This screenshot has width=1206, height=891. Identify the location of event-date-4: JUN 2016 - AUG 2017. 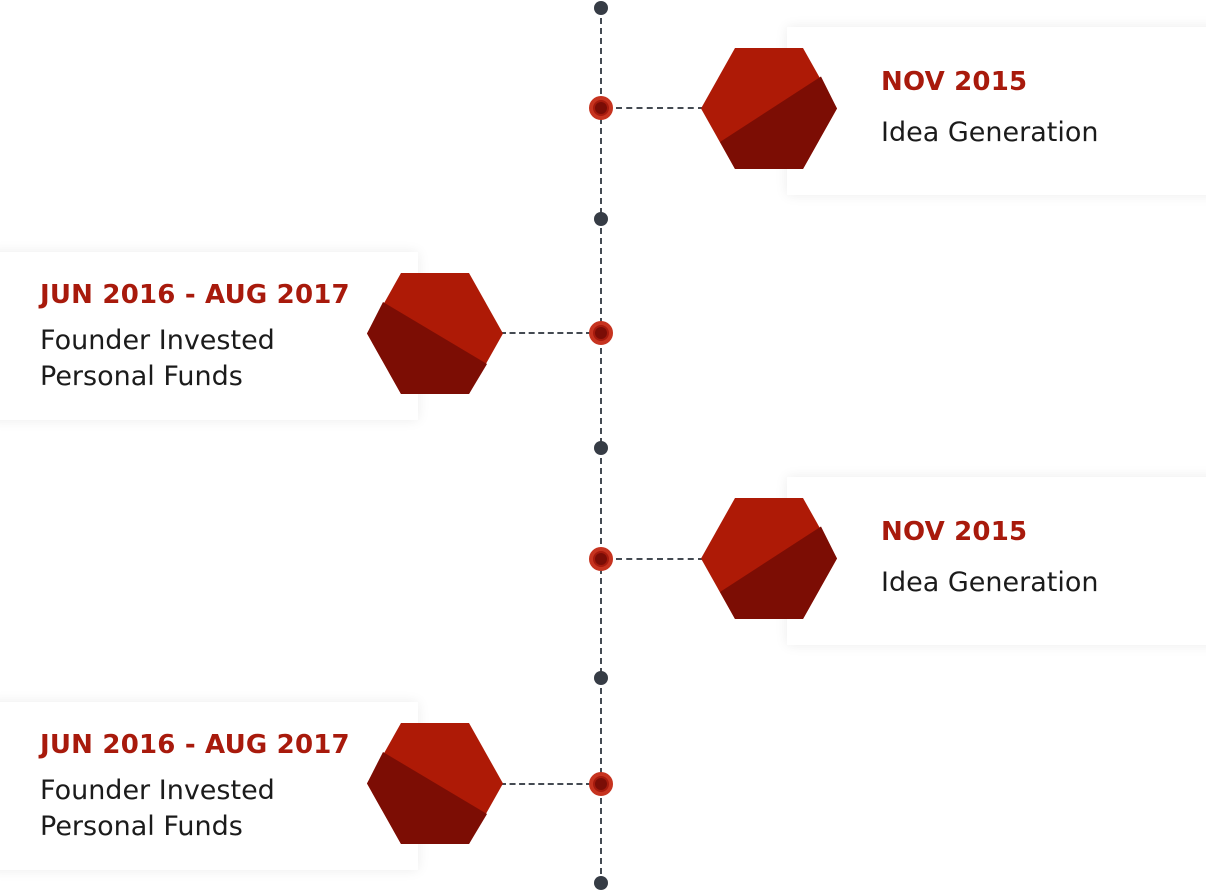
(195, 745).